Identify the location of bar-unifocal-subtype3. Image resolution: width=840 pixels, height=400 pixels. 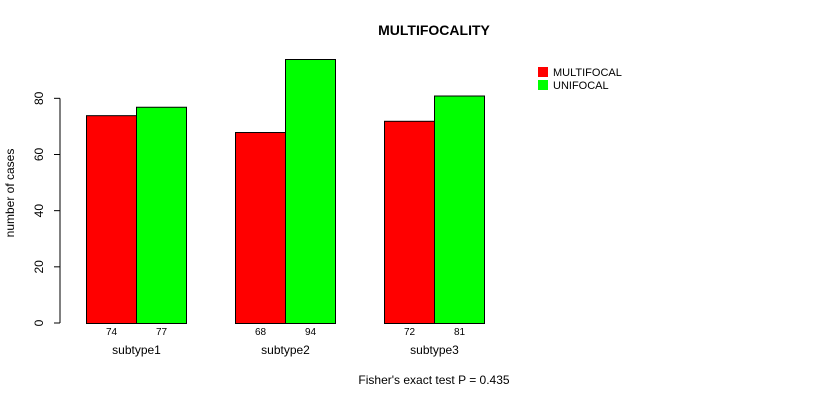
(459, 209).